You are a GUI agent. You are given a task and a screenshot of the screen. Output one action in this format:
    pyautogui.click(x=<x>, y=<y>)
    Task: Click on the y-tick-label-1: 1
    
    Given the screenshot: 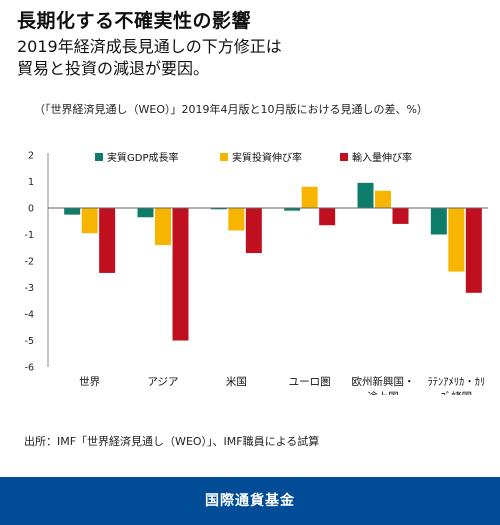 What is the action you would take?
    pyautogui.click(x=31, y=182)
    